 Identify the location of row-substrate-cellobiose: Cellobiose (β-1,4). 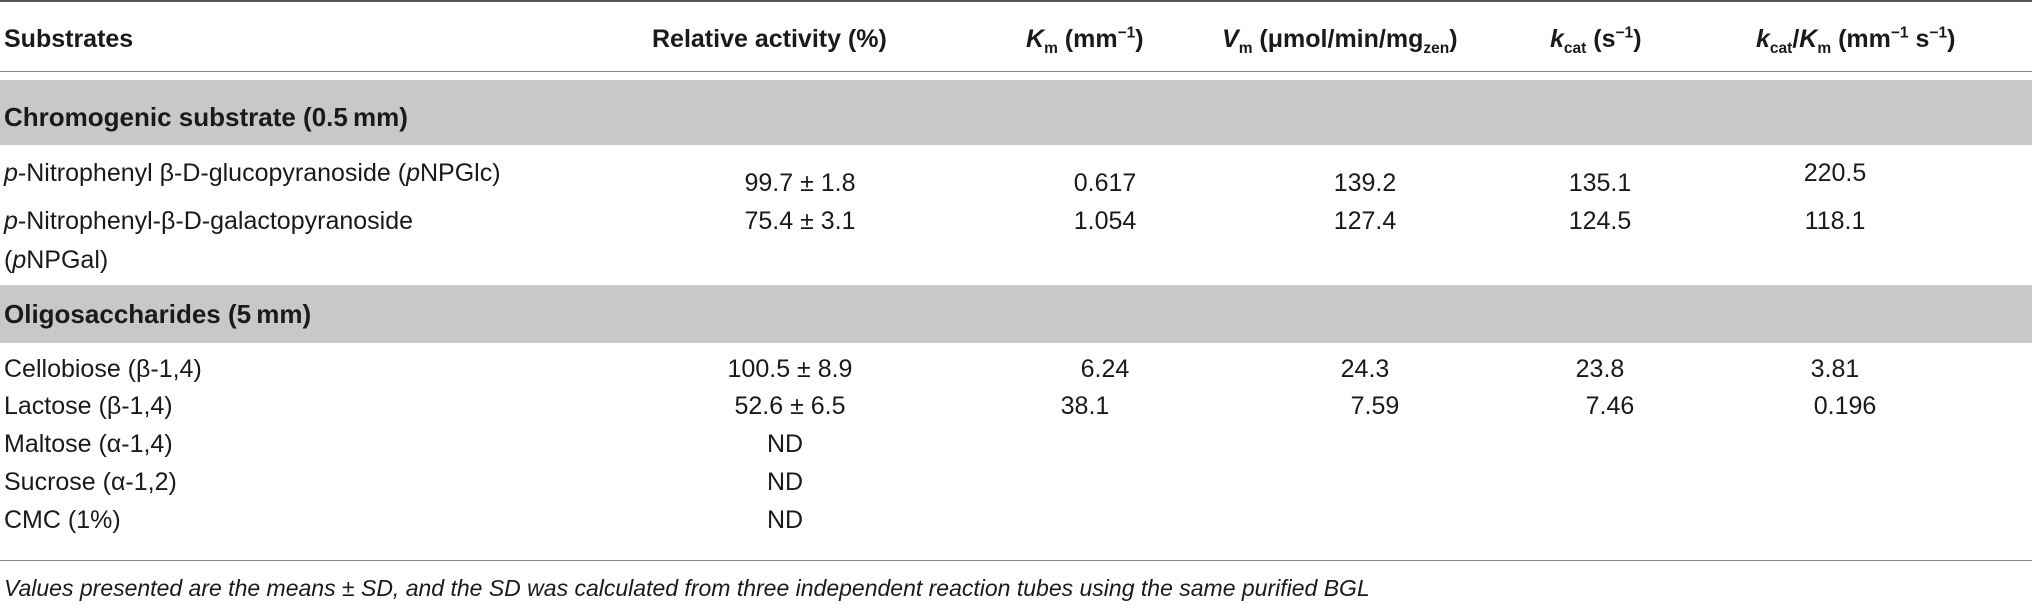
(103, 369).